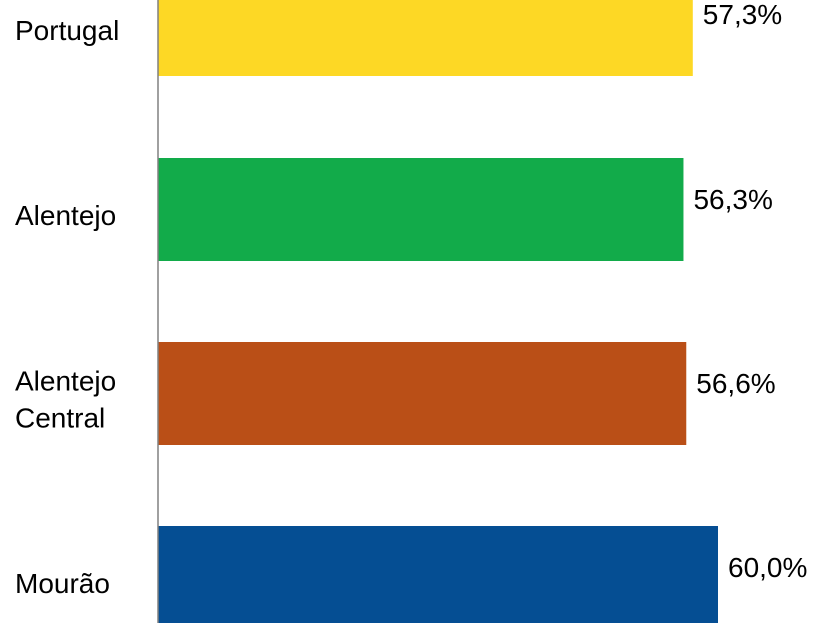  What do you see at coordinates (65, 399) in the screenshot?
I see `category-label-2: Alentejo Central` at bounding box center [65, 399].